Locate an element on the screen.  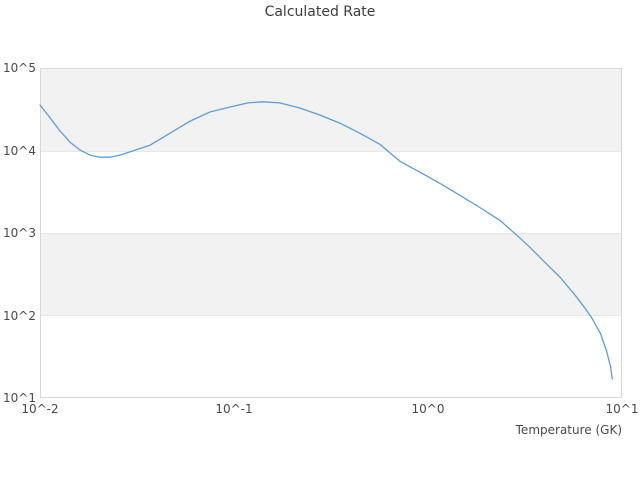
gridline-10e3 is located at coordinates (331, 233).